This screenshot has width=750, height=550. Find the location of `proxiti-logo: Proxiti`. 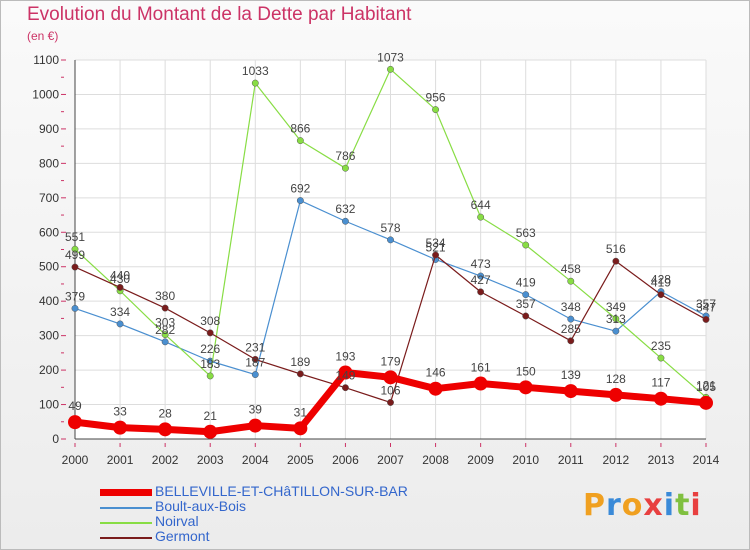

proxiti-logo: Proxiti is located at coordinates (642, 505).